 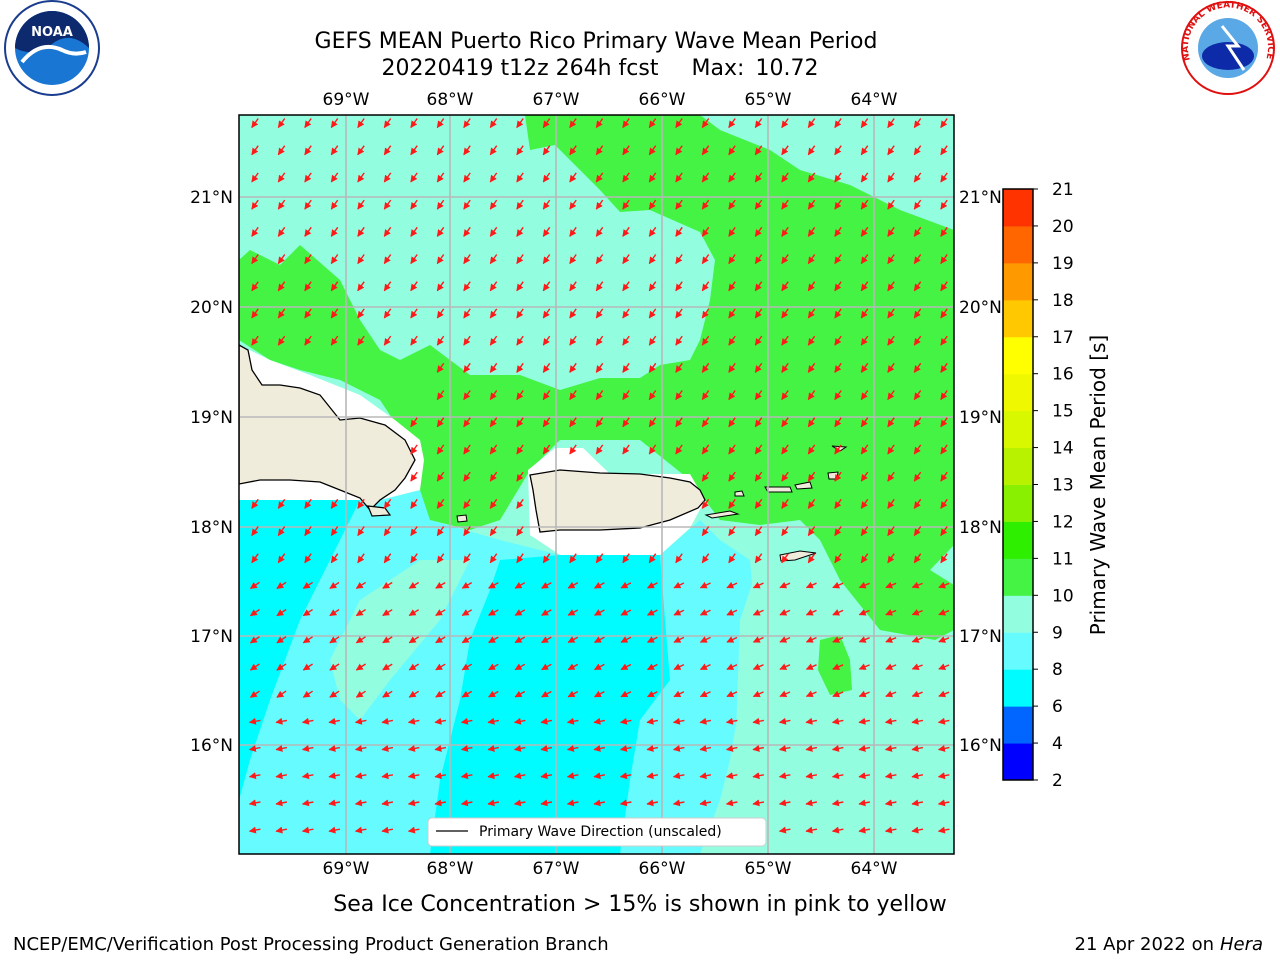 What do you see at coordinates (1057, 744) in the screenshot?
I see `colorbar-tick-label: 4` at bounding box center [1057, 744].